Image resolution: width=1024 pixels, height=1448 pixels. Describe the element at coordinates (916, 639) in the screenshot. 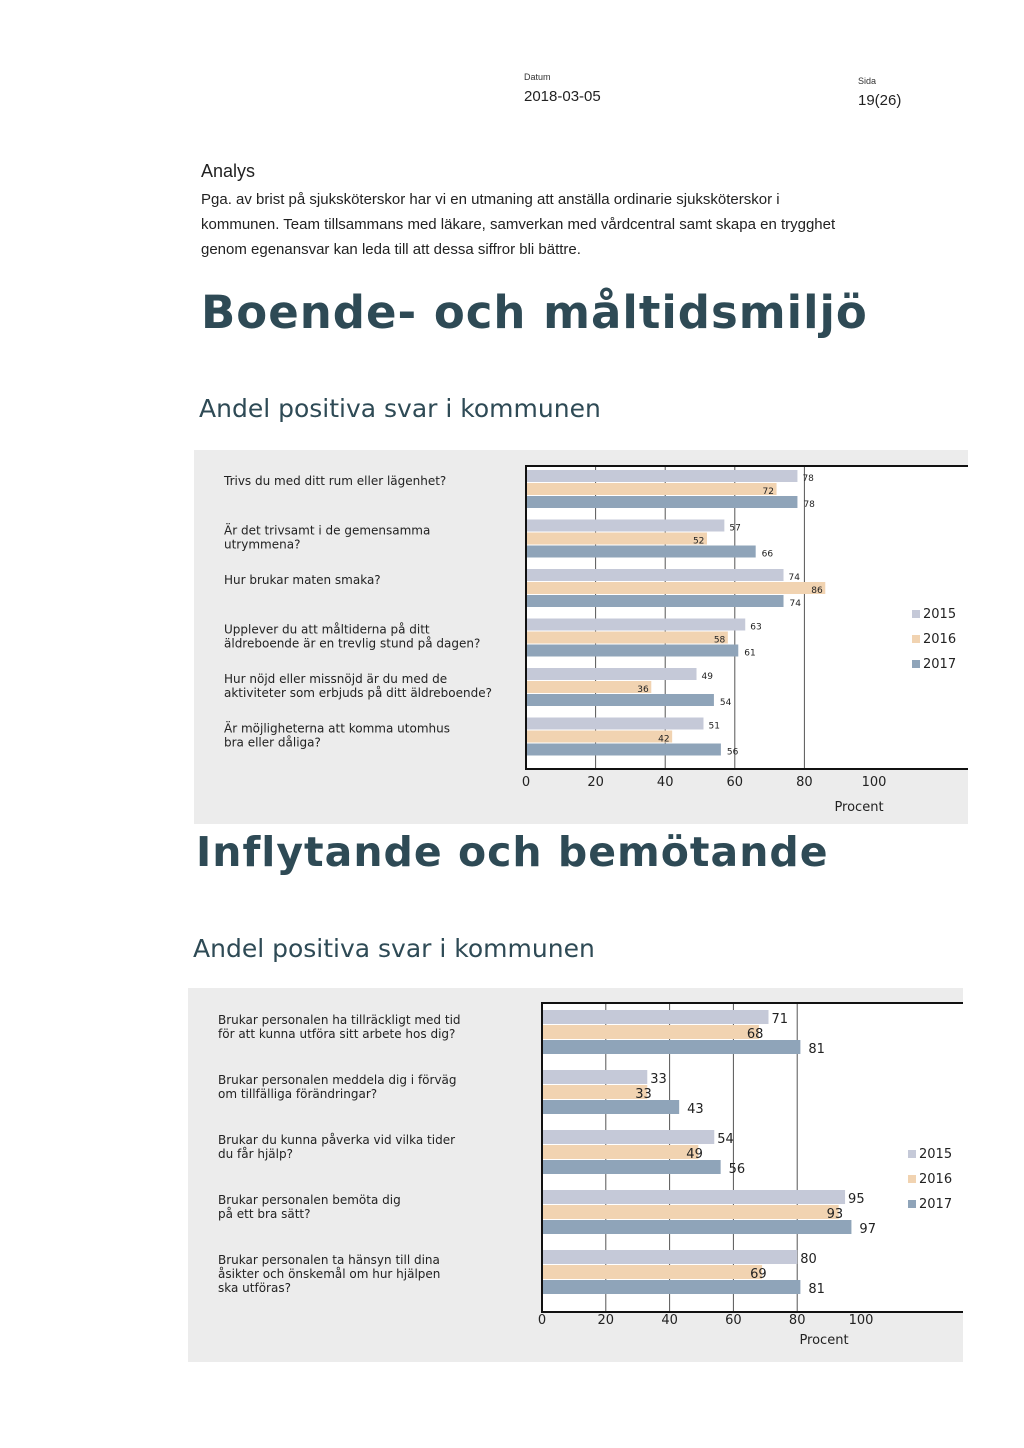

I see `legend-swatch-2016` at that location.